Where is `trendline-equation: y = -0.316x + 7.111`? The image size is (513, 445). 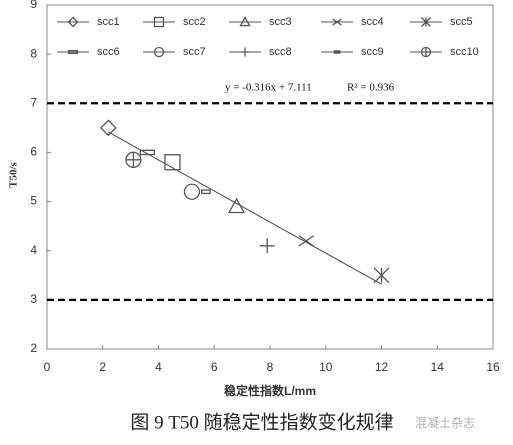 trendline-equation: y = -0.316x + 7.111 is located at coordinates (268, 88).